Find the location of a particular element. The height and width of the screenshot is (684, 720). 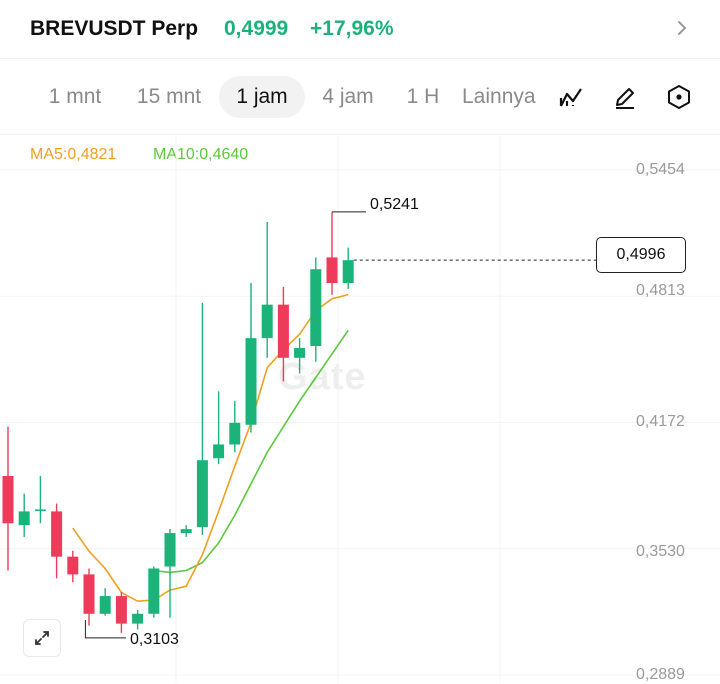

expand-chart-button is located at coordinates (42, 638).